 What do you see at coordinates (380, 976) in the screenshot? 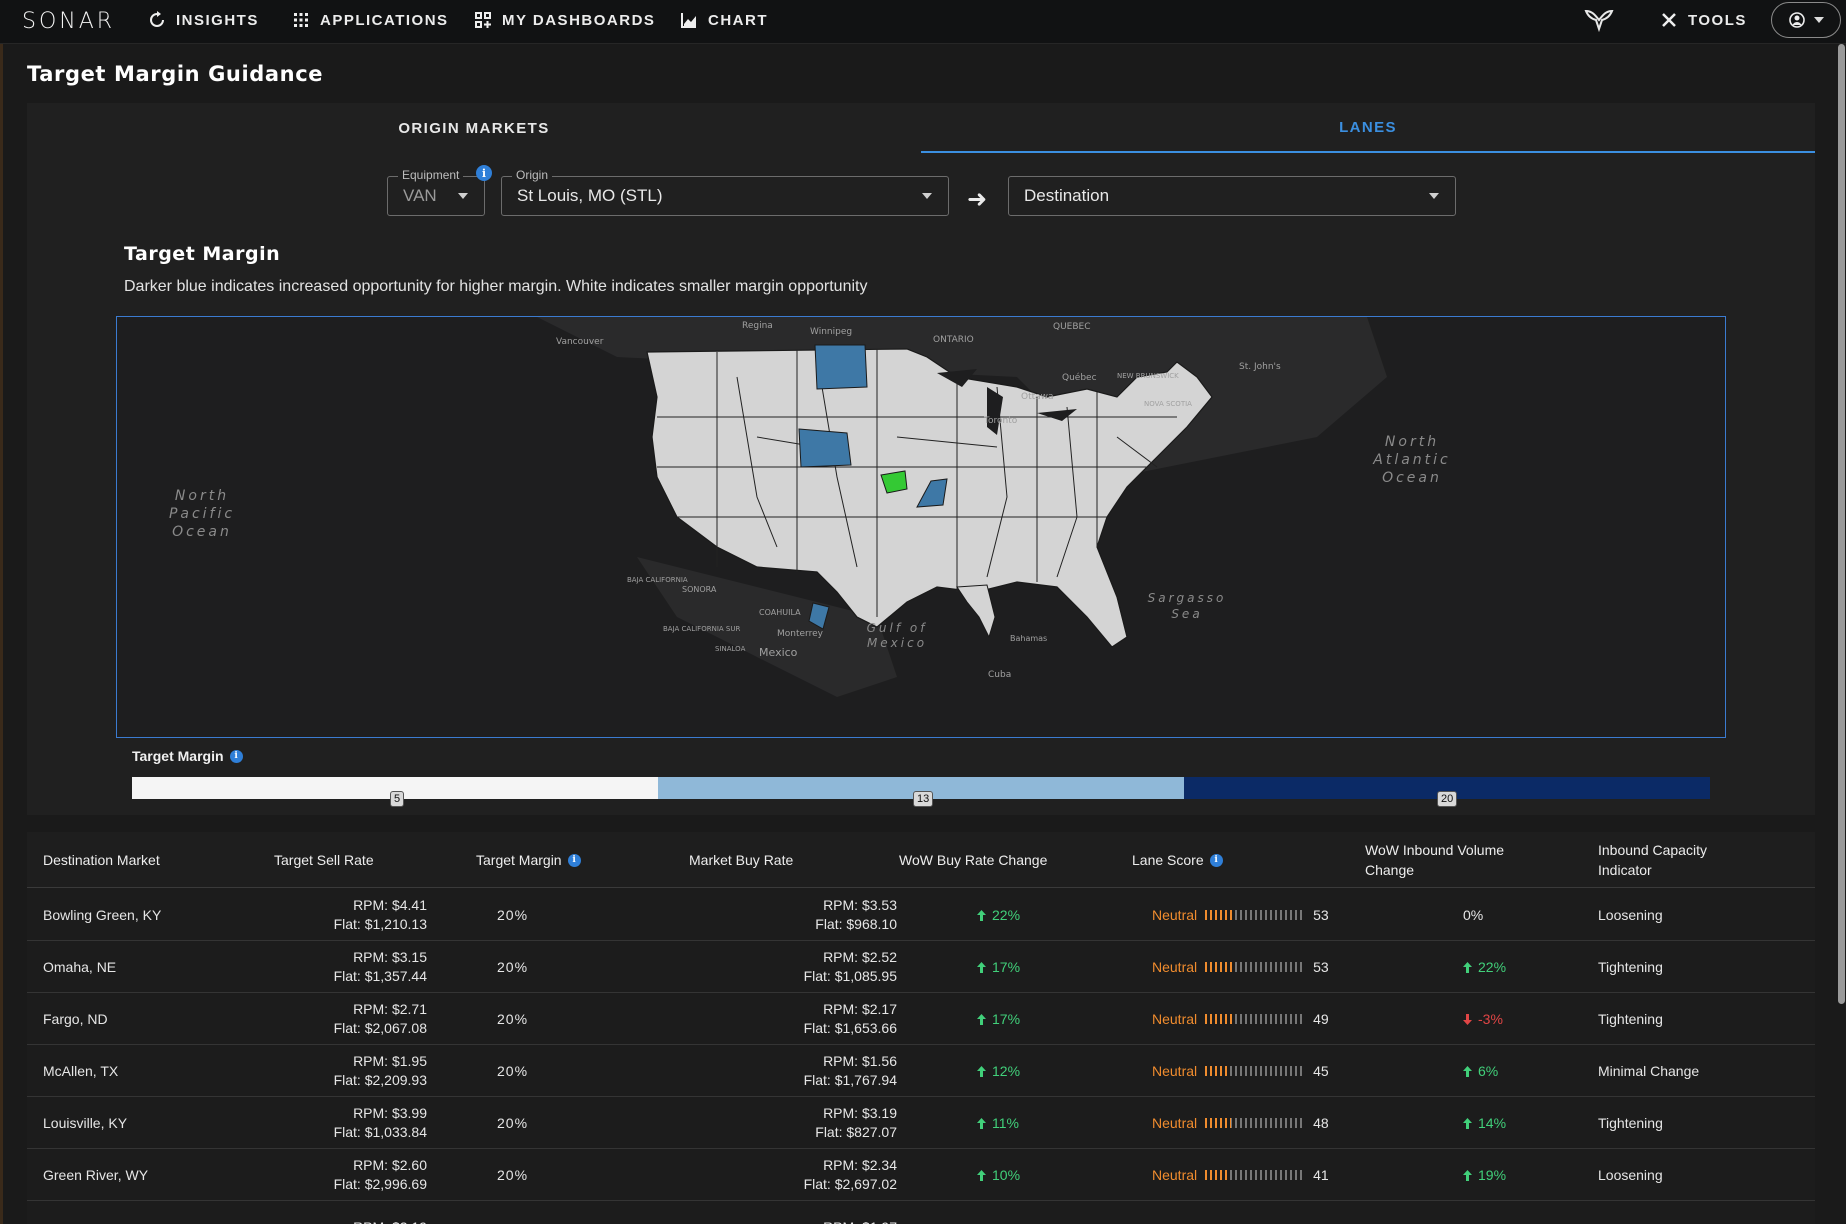
I see `sell-flat: Flat: $1,357.44` at bounding box center [380, 976].